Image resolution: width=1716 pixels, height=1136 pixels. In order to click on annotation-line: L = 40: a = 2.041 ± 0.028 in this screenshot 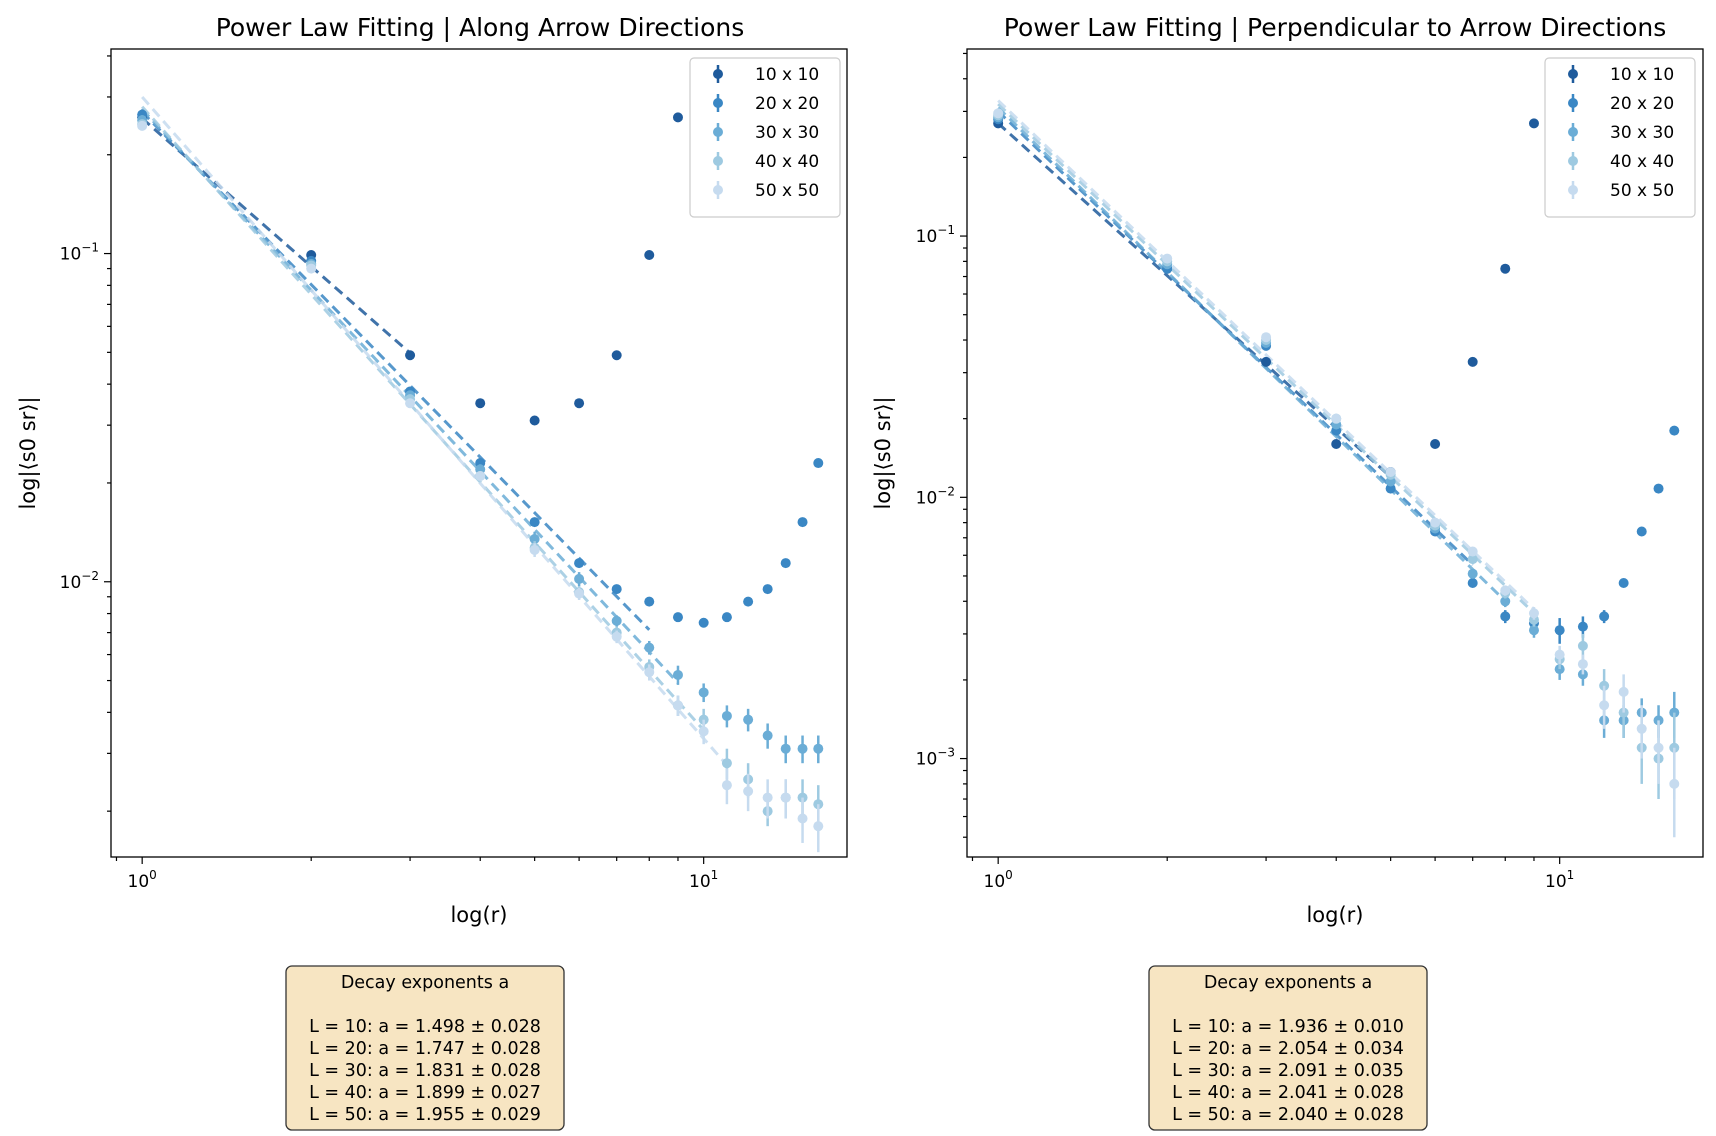, I will do `click(1288, 1093)`.